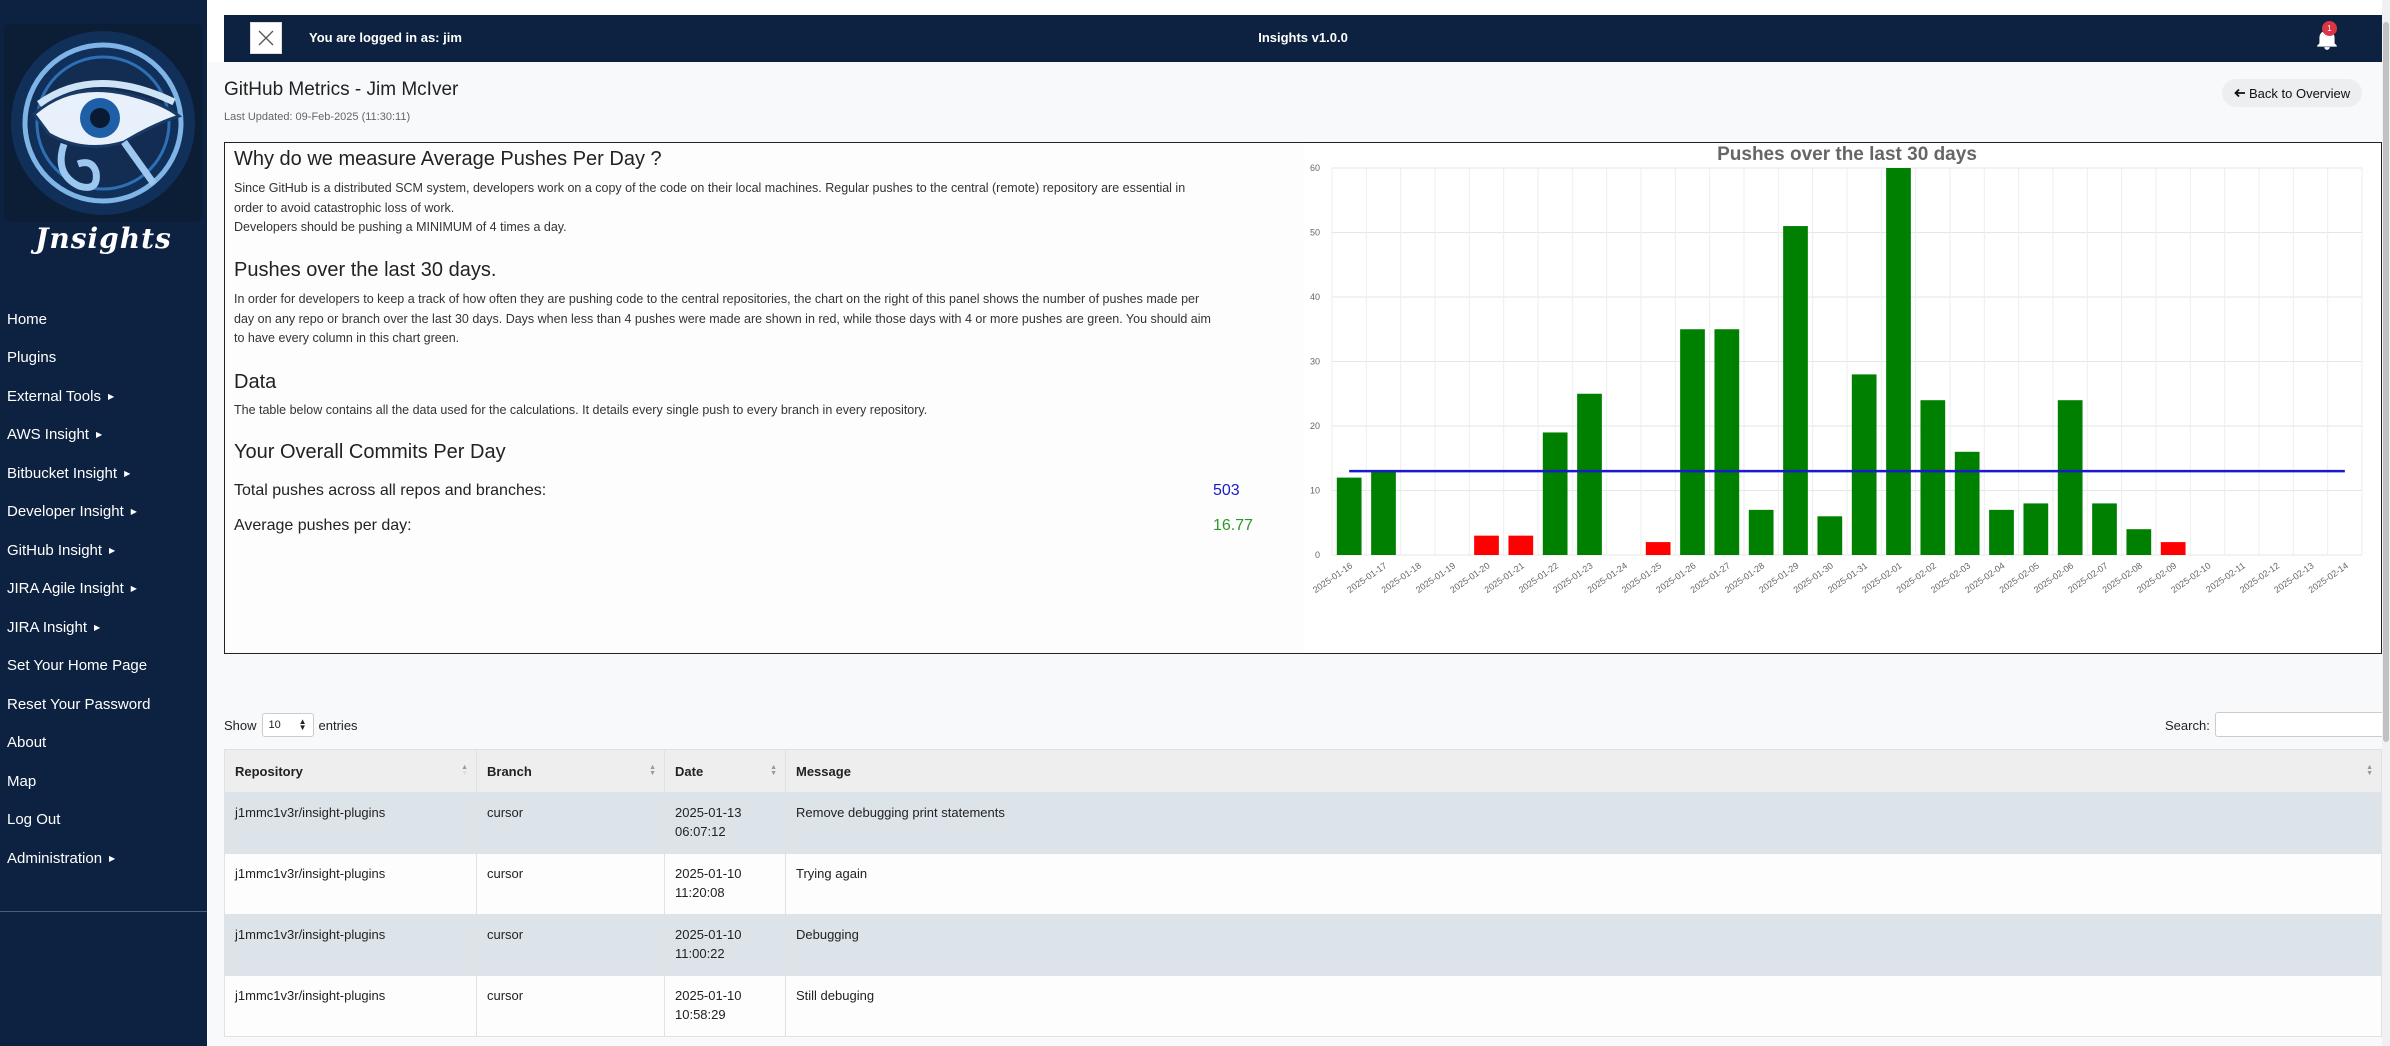  Describe the element at coordinates (2300, 724) in the screenshot. I see `search-input` at that location.